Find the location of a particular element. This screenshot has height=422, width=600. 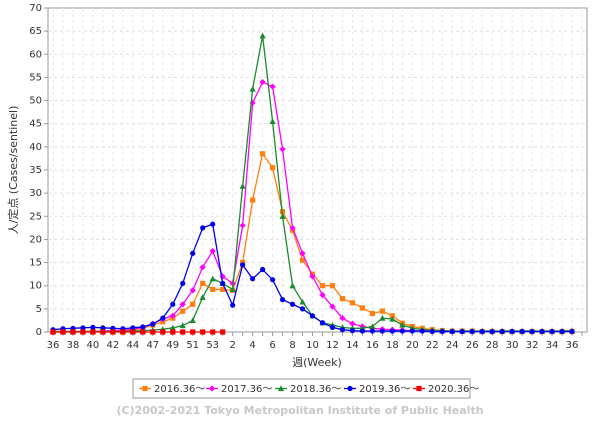

x-tick-label: 30 is located at coordinates (512, 345).